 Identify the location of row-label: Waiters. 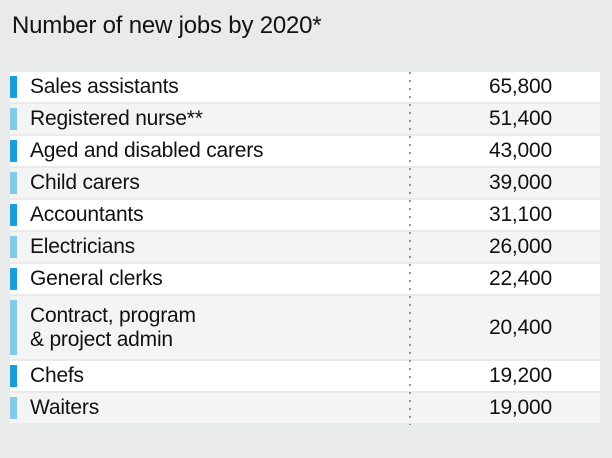
(64, 407).